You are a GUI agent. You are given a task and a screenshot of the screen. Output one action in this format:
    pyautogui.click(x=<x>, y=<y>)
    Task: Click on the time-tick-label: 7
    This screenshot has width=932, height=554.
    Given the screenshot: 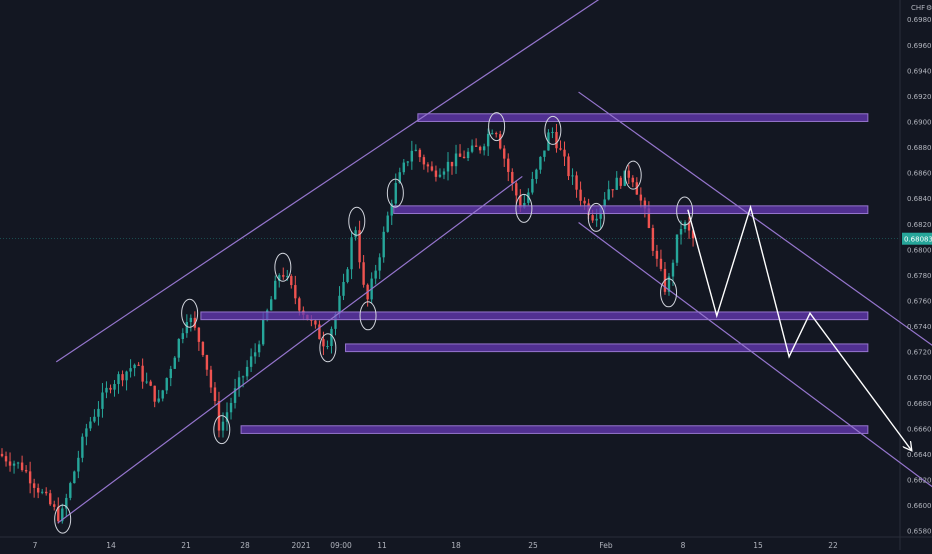 What is the action you would take?
    pyautogui.click(x=35, y=545)
    